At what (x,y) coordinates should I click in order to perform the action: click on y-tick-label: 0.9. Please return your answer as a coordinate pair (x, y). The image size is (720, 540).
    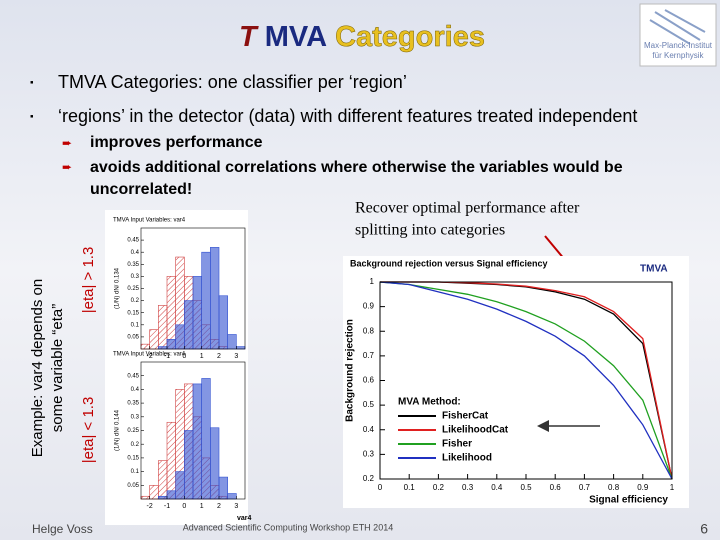
    Looking at the image, I should click on (369, 306).